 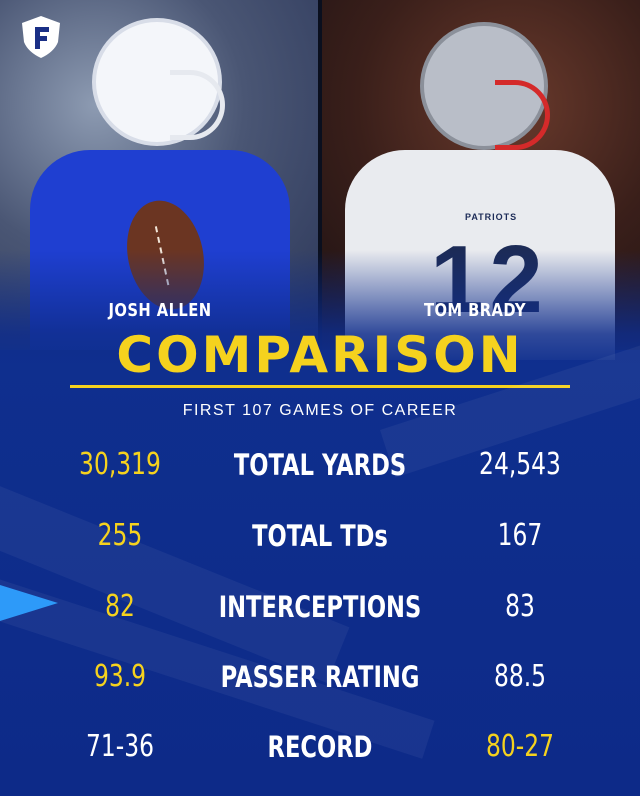 I want to click on stat-label: PASSER RATING, so click(x=320, y=677).